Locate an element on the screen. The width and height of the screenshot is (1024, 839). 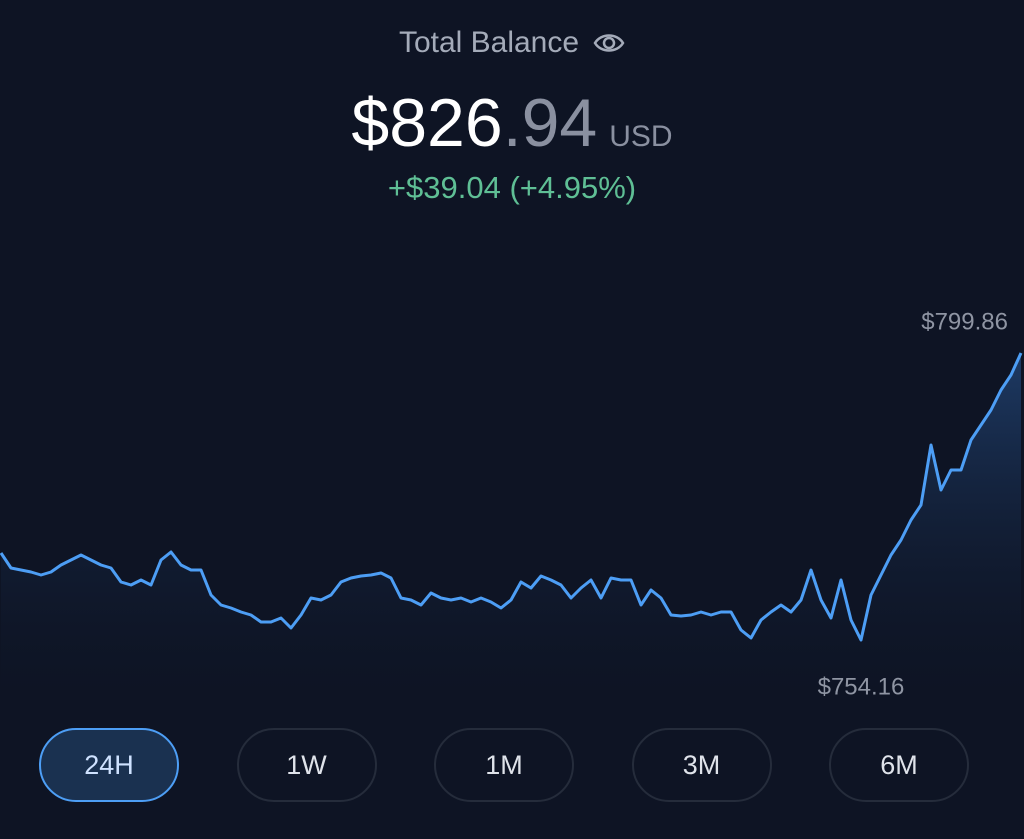
currency: USD is located at coordinates (641, 136).